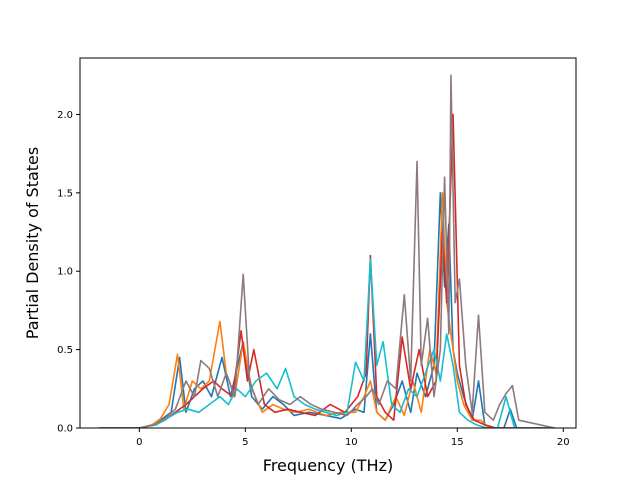 The image size is (640, 480). I want to click on x-axis-label: Frequency (THz), so click(328, 465).